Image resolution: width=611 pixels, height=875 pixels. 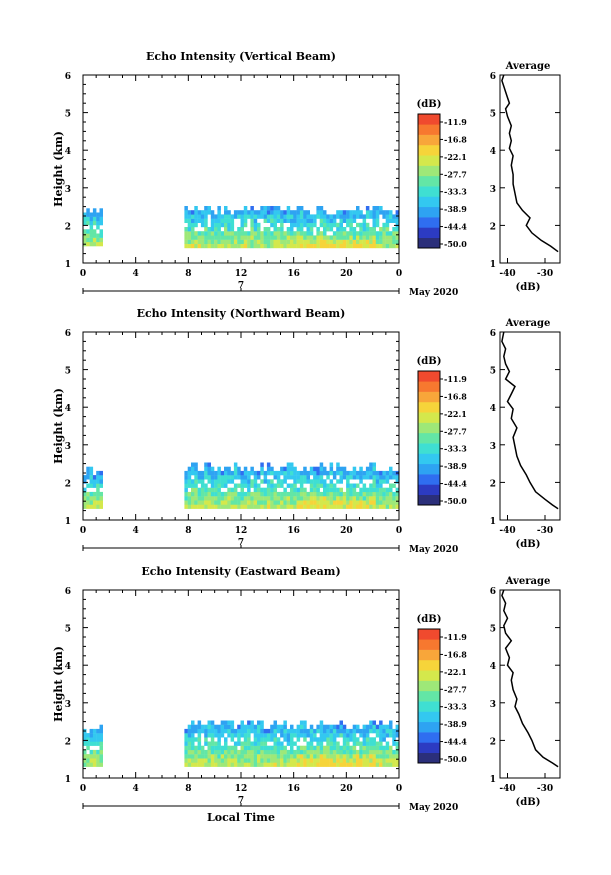 I want to click on colorbar-swatch, so click(x=429, y=150).